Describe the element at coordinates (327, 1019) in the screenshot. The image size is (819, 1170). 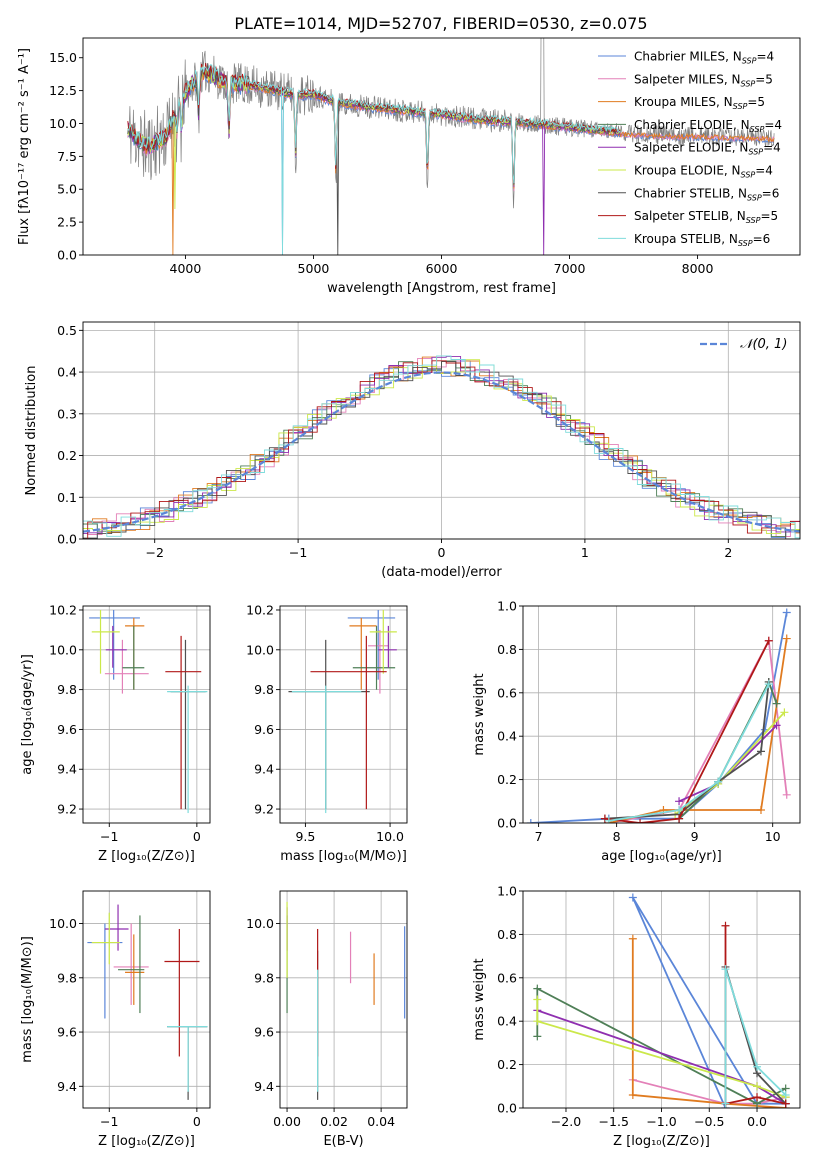
I see `mass_vs_ebv-axes: 0.00 0.02 0.04 9.4 9.6 9.8 10.0 E(B-V)` at that location.